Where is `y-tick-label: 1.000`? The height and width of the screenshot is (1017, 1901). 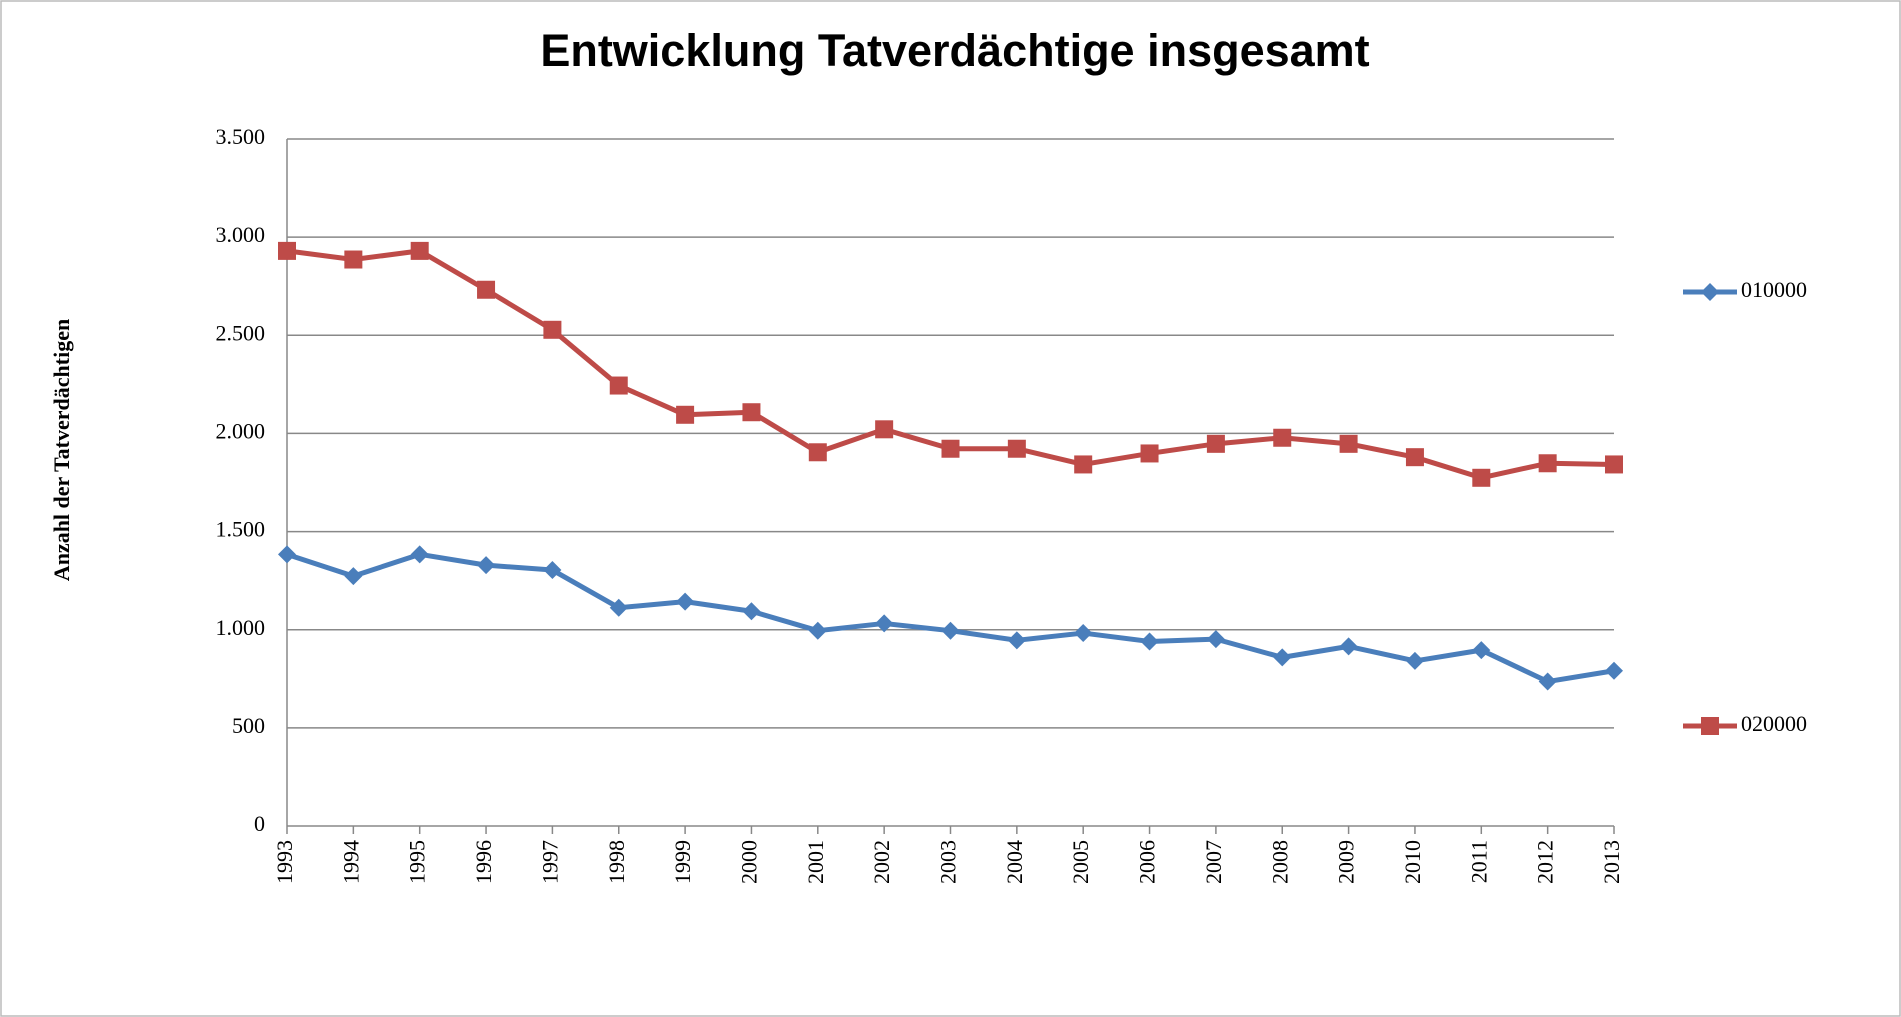 y-tick-label: 1.000 is located at coordinates (241, 627).